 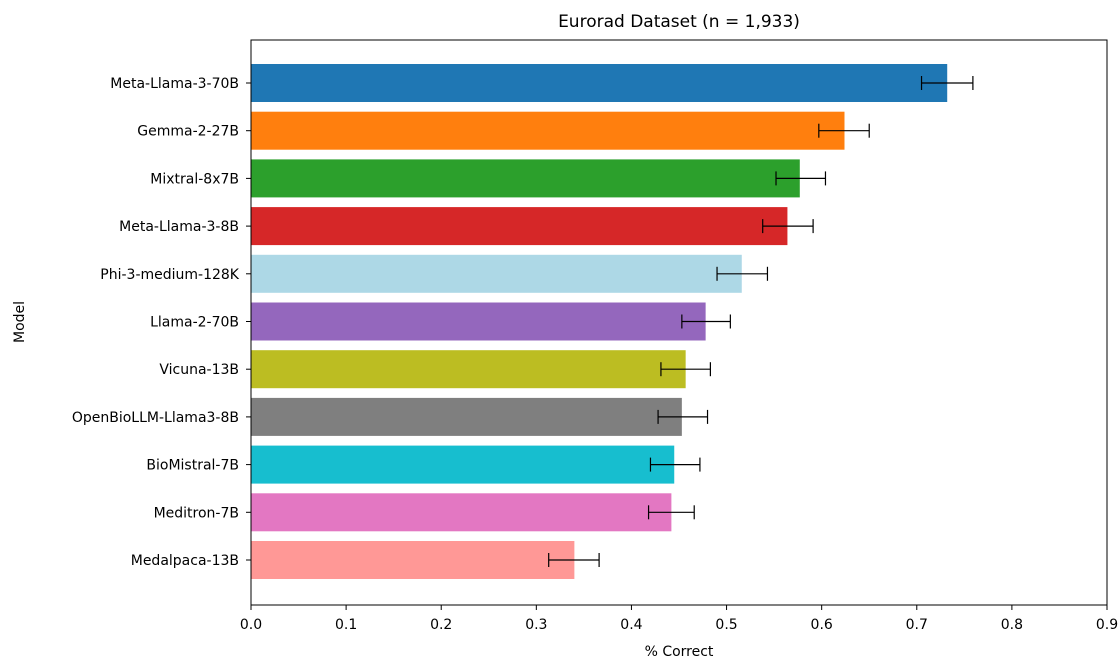 I want to click on x-tick-label: 0.7, so click(x=917, y=625).